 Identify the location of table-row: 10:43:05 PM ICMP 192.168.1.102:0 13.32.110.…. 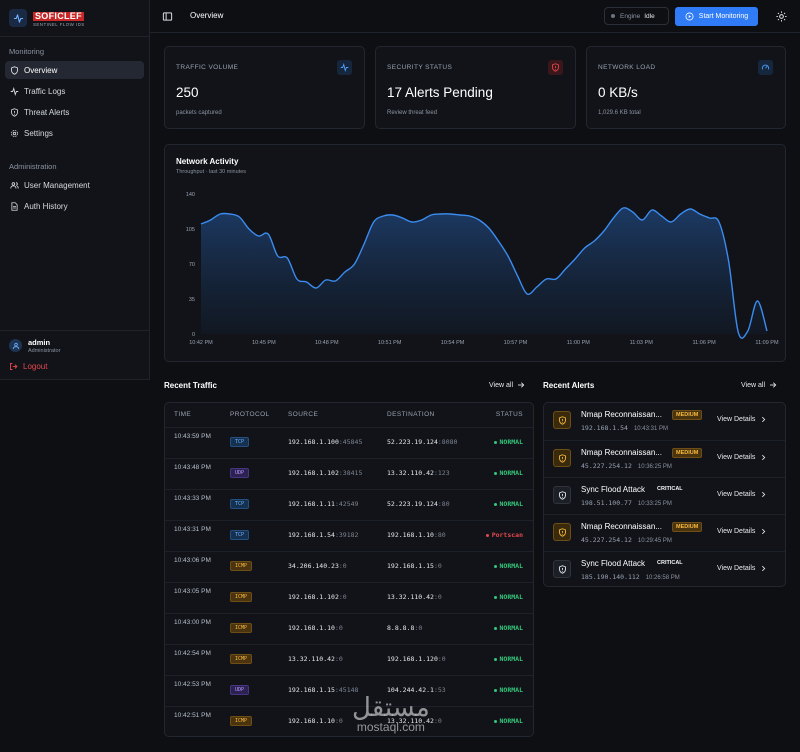
(349, 597).